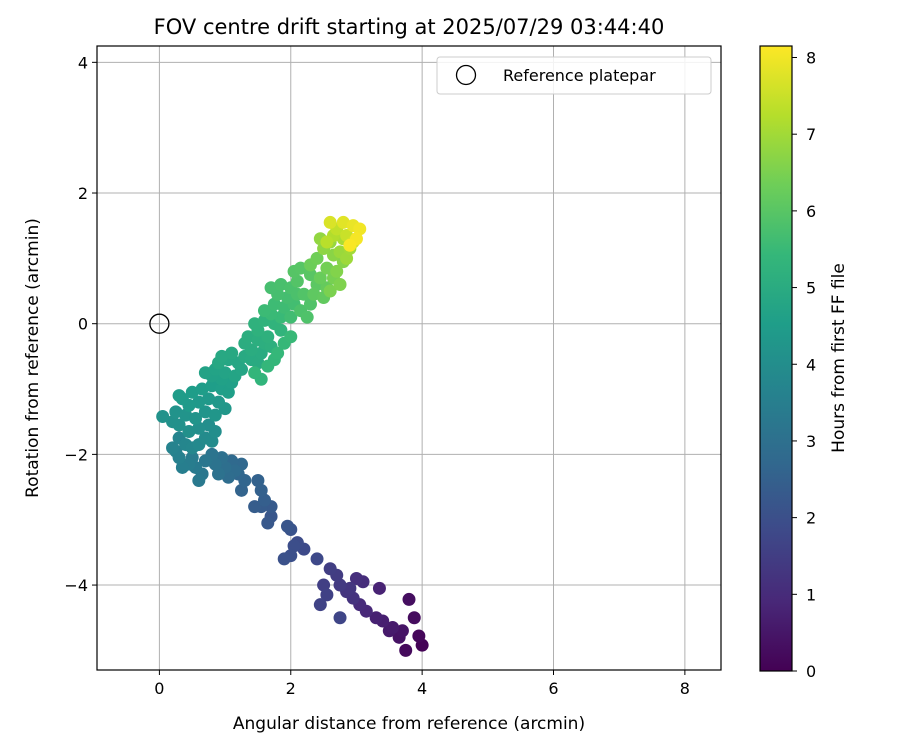 The height and width of the screenshot is (750, 900). I want to click on y-tick-label: 2, so click(83, 193).